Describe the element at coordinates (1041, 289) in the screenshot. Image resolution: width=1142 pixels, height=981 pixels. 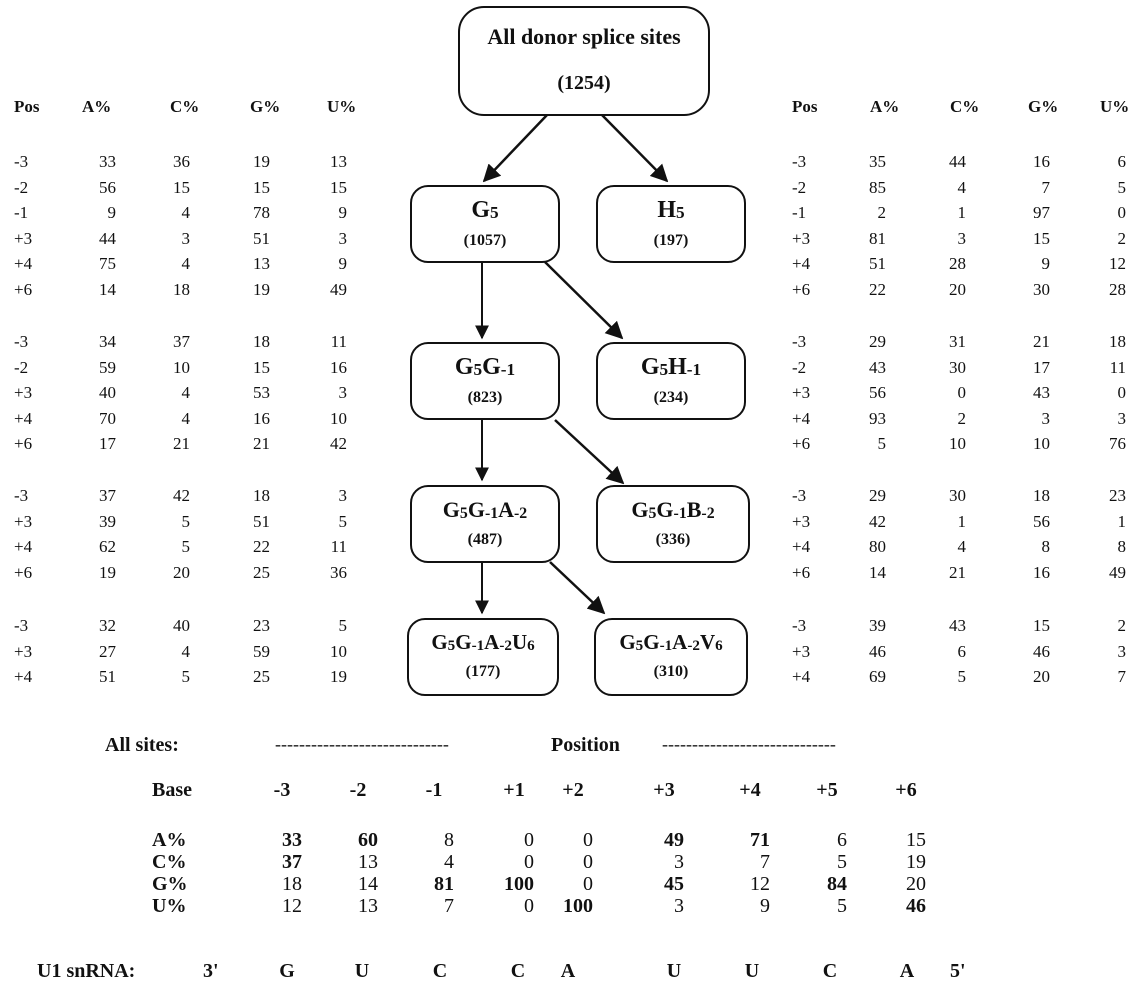
I see `right_table-cell: 30` at that location.